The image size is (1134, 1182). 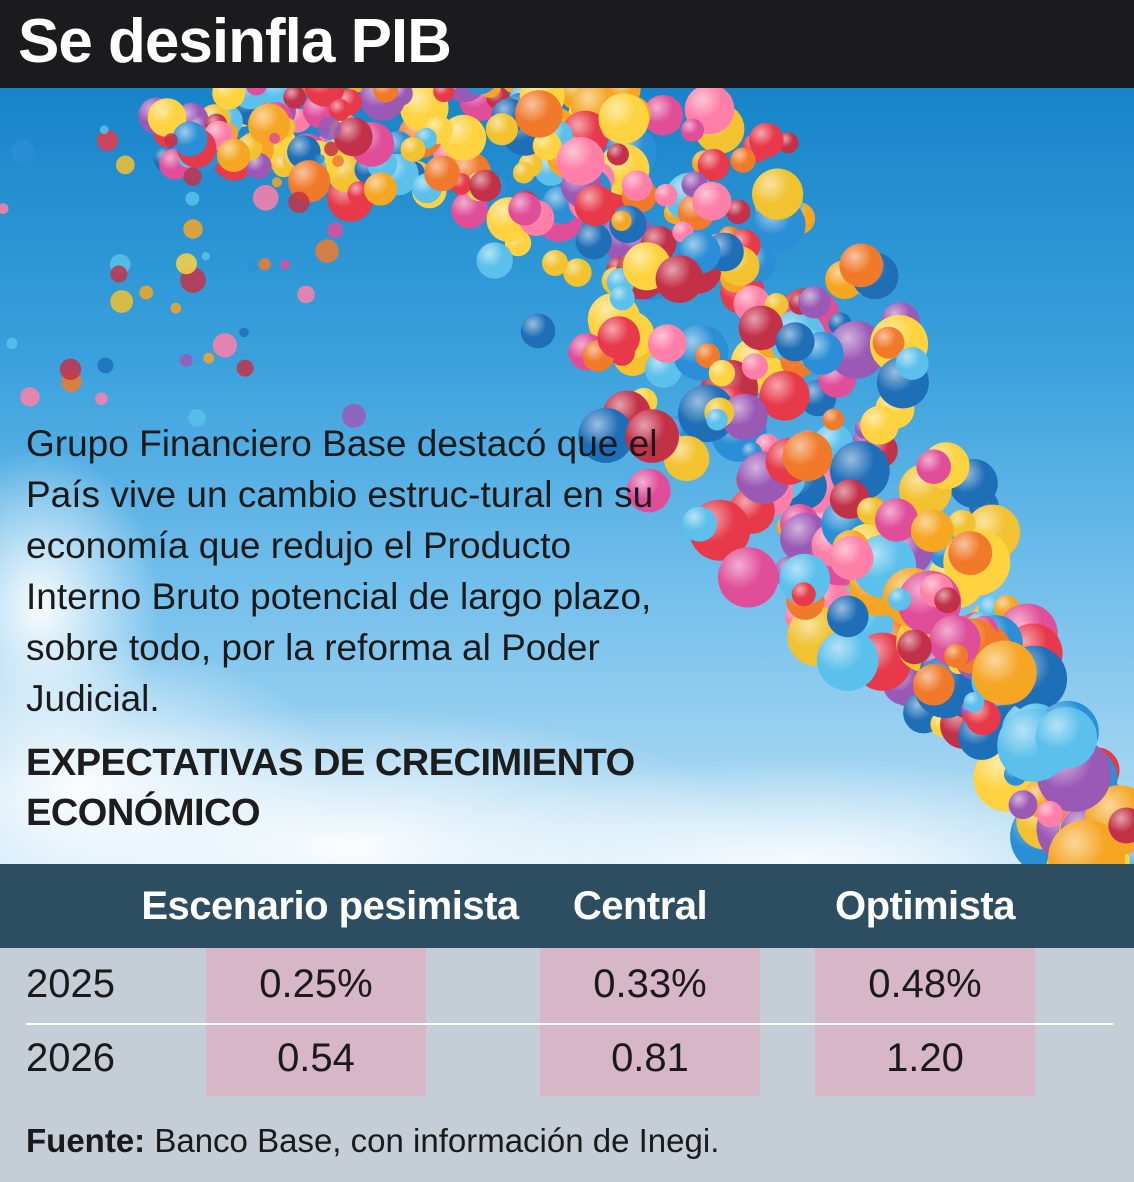 I want to click on highlight-column-optimista, so click(x=925, y=1022).